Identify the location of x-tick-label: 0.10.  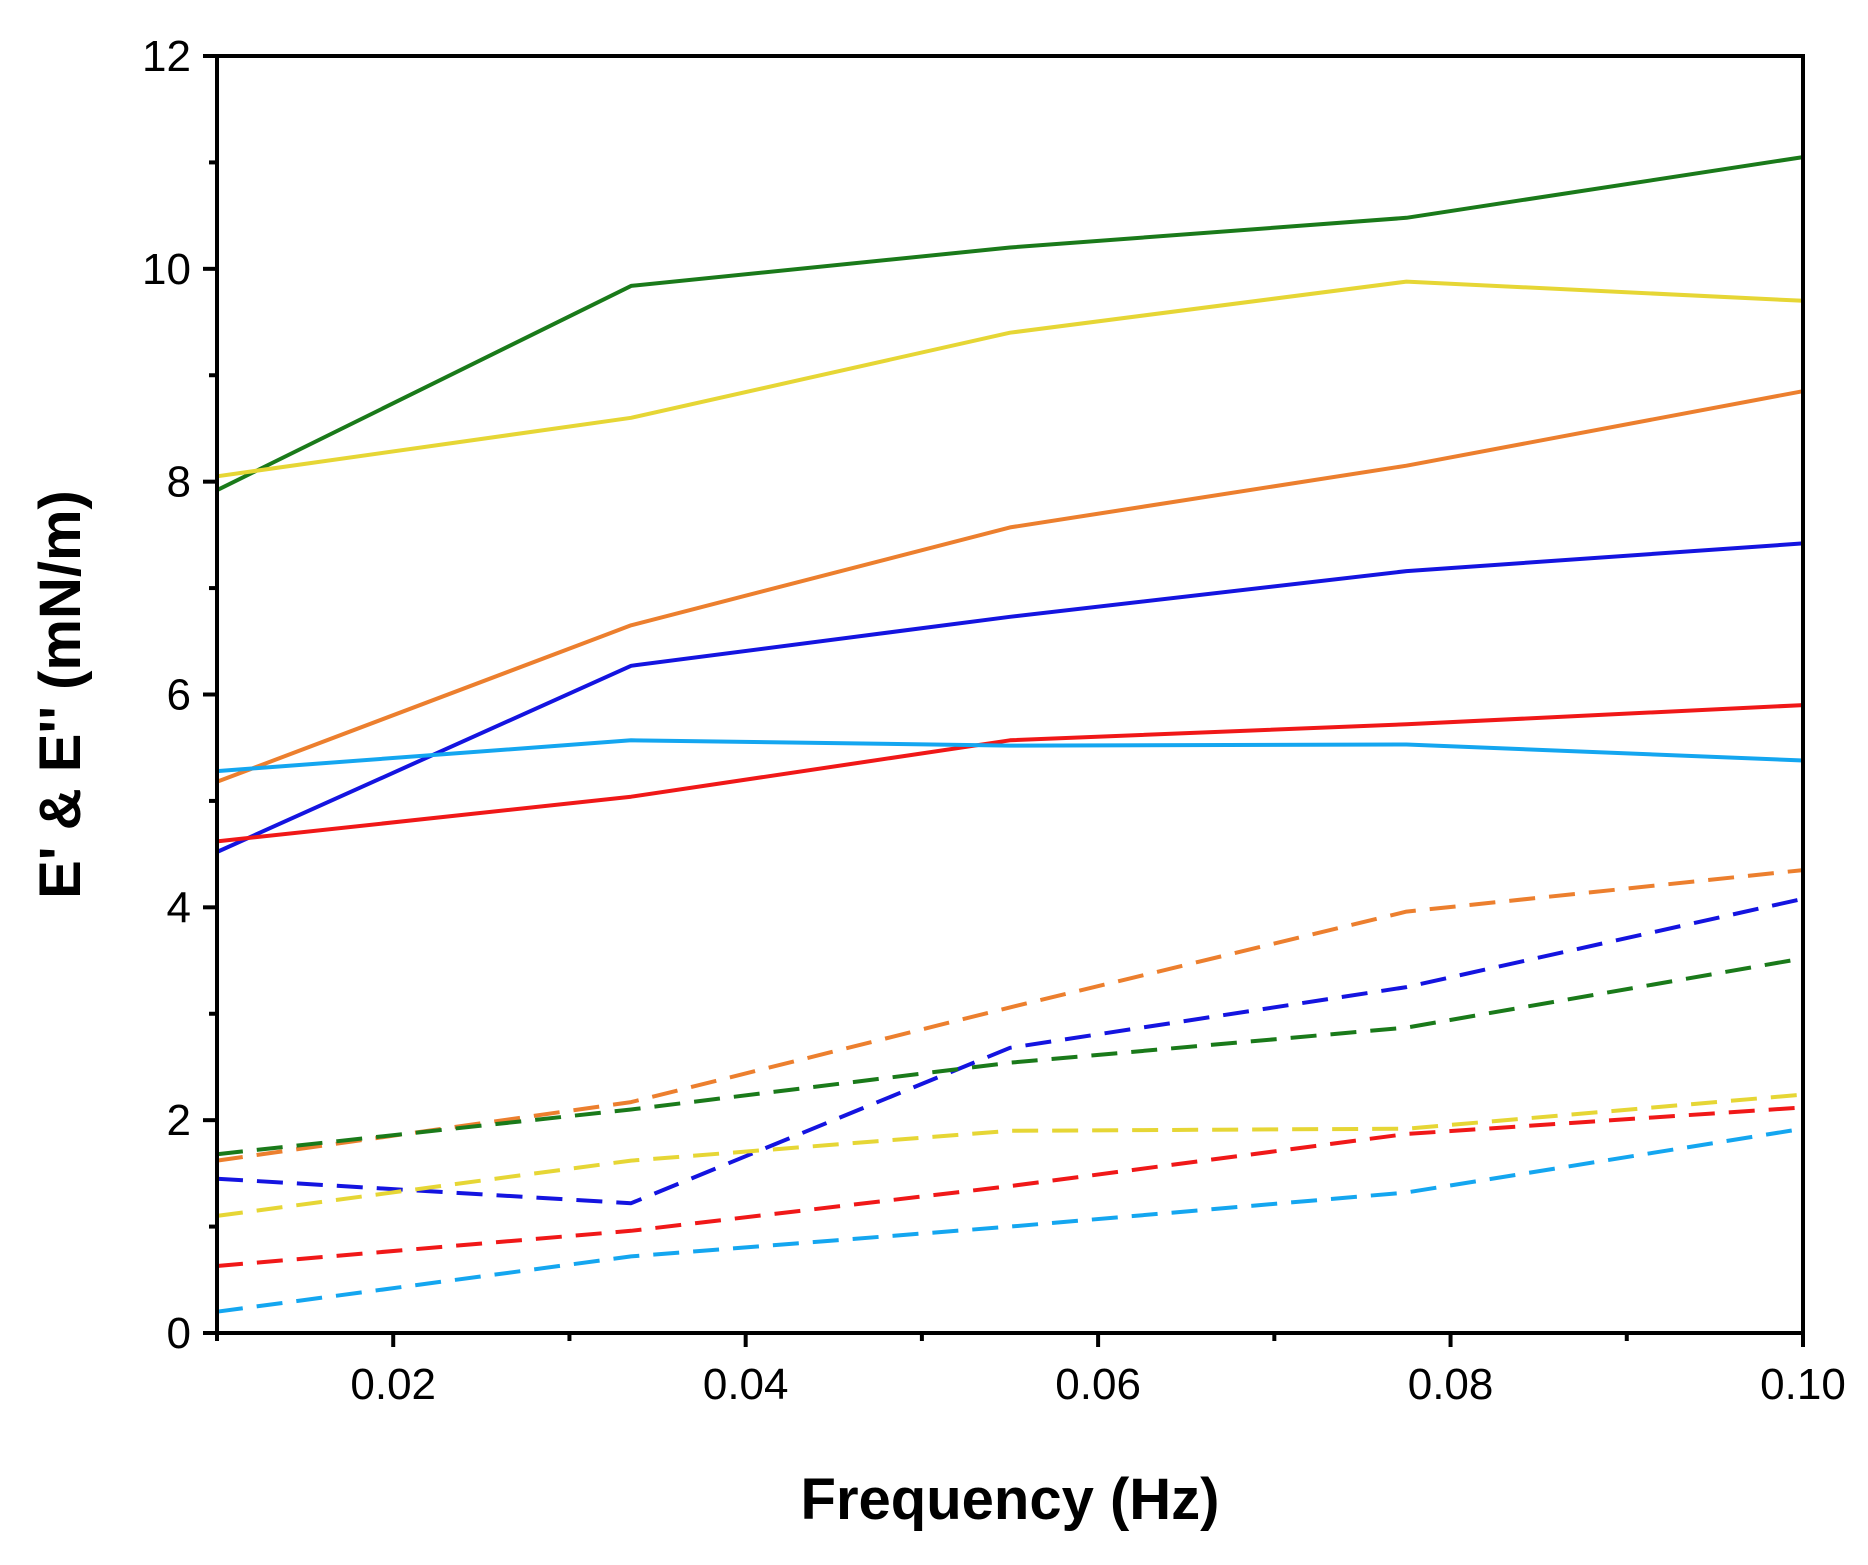
(1803, 1384).